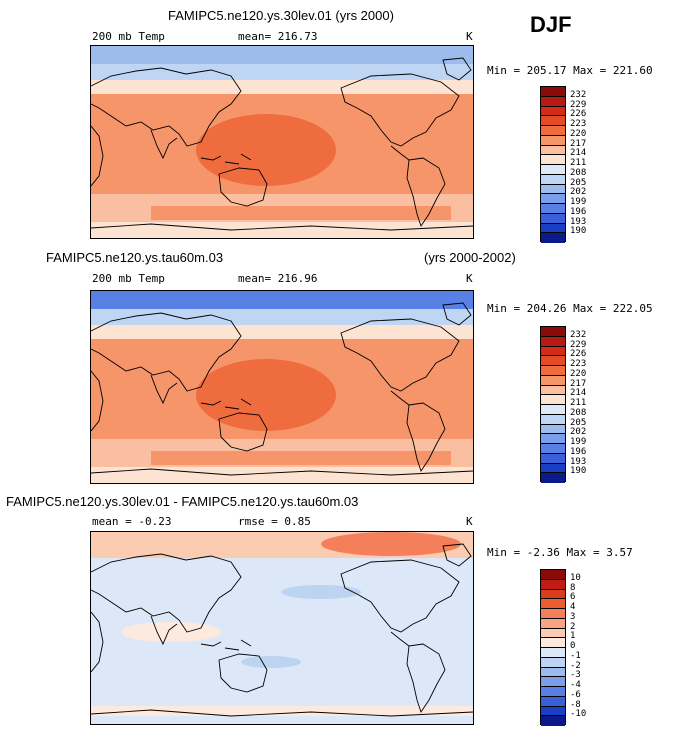 Image resolution: width=692 pixels, height=734 pixels. Describe the element at coordinates (575, 704) in the screenshot. I see `colorbar-tick-label: -8` at that location.